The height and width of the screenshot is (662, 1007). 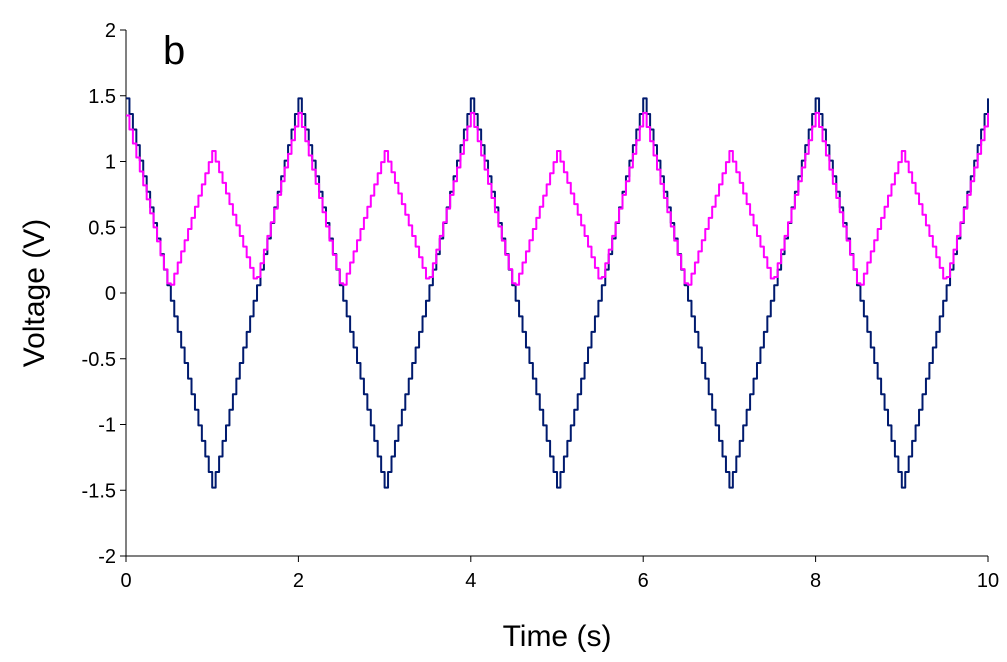 What do you see at coordinates (557, 636) in the screenshot?
I see `x-axis-title: Time (s)` at bounding box center [557, 636].